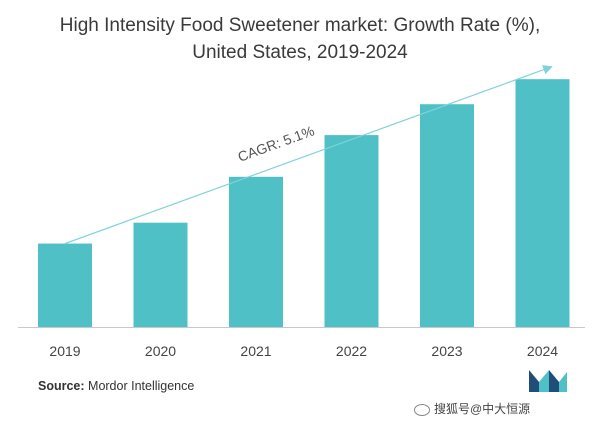 This screenshot has width=600, height=424. Describe the element at coordinates (542, 203) in the screenshot. I see `bar-2024` at that location.